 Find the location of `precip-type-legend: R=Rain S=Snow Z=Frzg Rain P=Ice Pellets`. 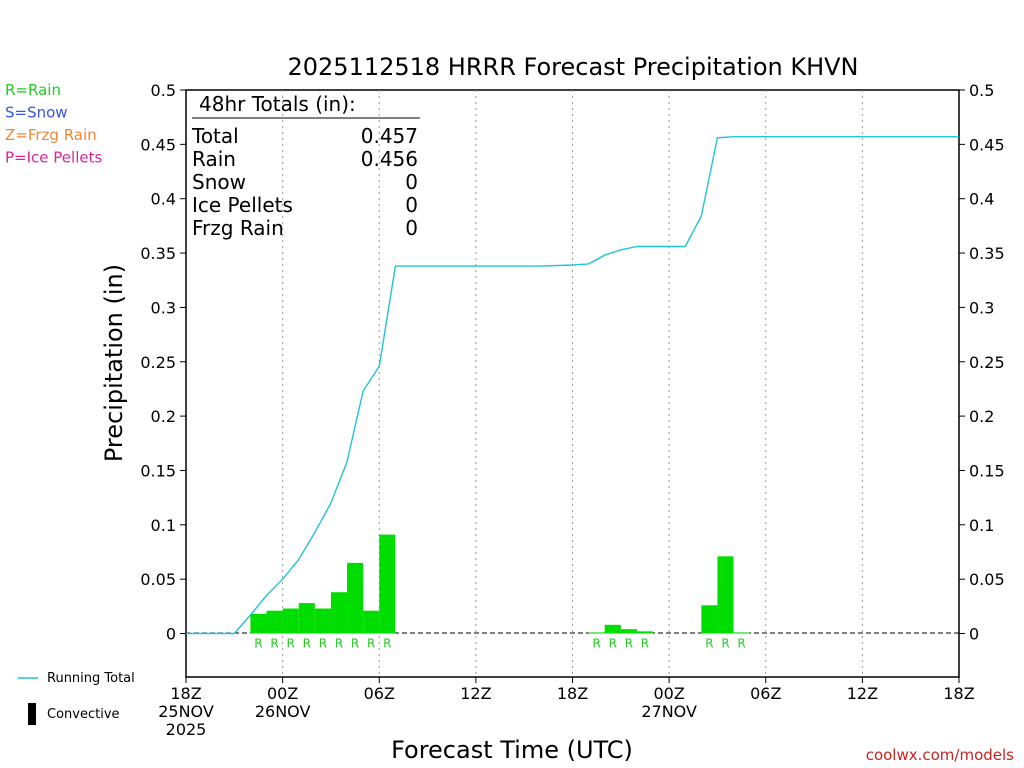

precip-type-legend: R=Rain S=Snow Z=Frzg Rain P=Ice Pellets is located at coordinates (53, 124).